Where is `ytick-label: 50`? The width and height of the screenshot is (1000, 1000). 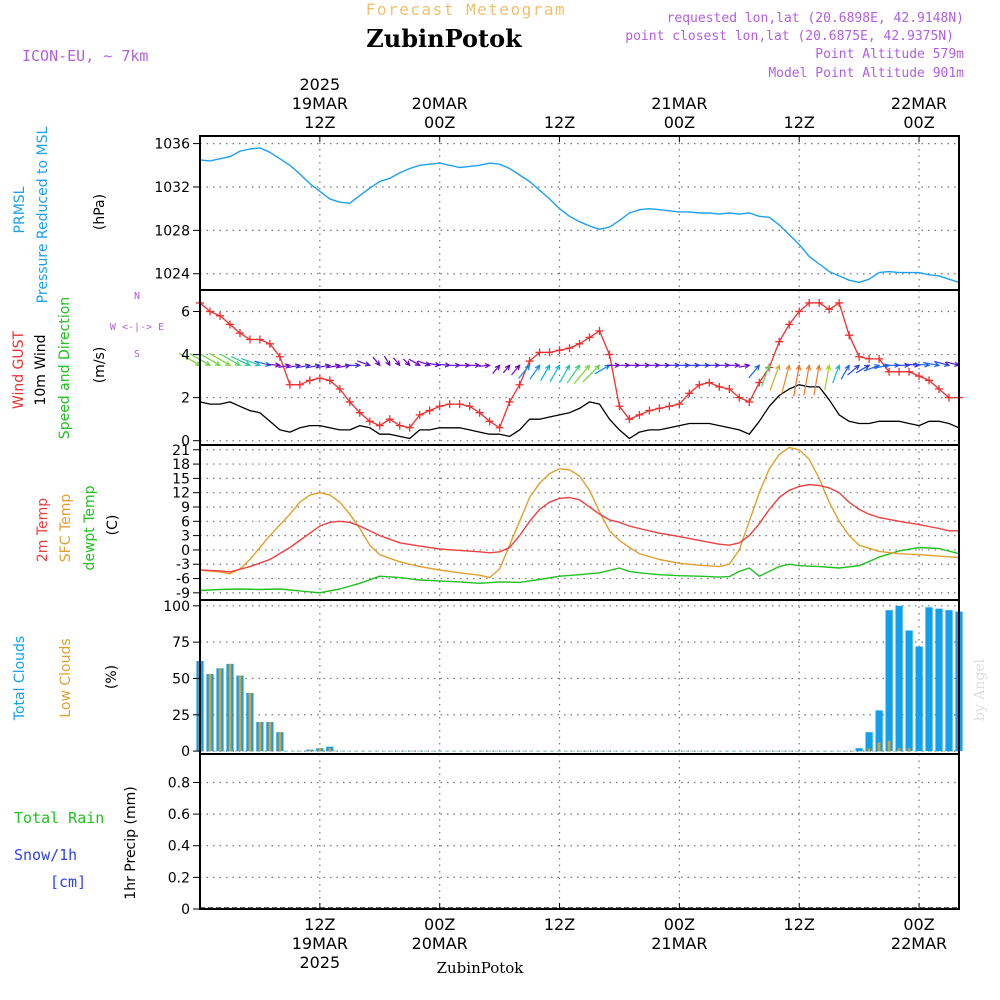
ytick-label: 50 is located at coordinates (181, 679).